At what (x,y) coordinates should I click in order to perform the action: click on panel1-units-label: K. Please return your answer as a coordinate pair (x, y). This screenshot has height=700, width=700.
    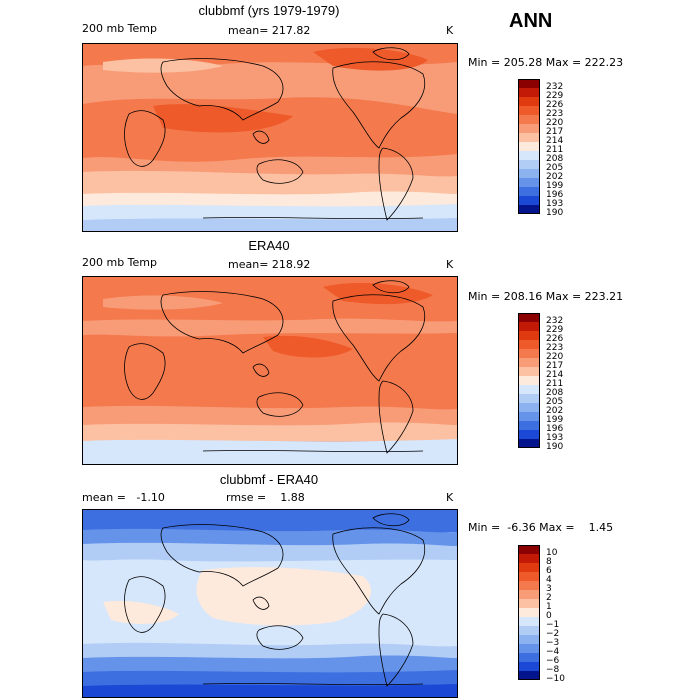
    Looking at the image, I should click on (450, 30).